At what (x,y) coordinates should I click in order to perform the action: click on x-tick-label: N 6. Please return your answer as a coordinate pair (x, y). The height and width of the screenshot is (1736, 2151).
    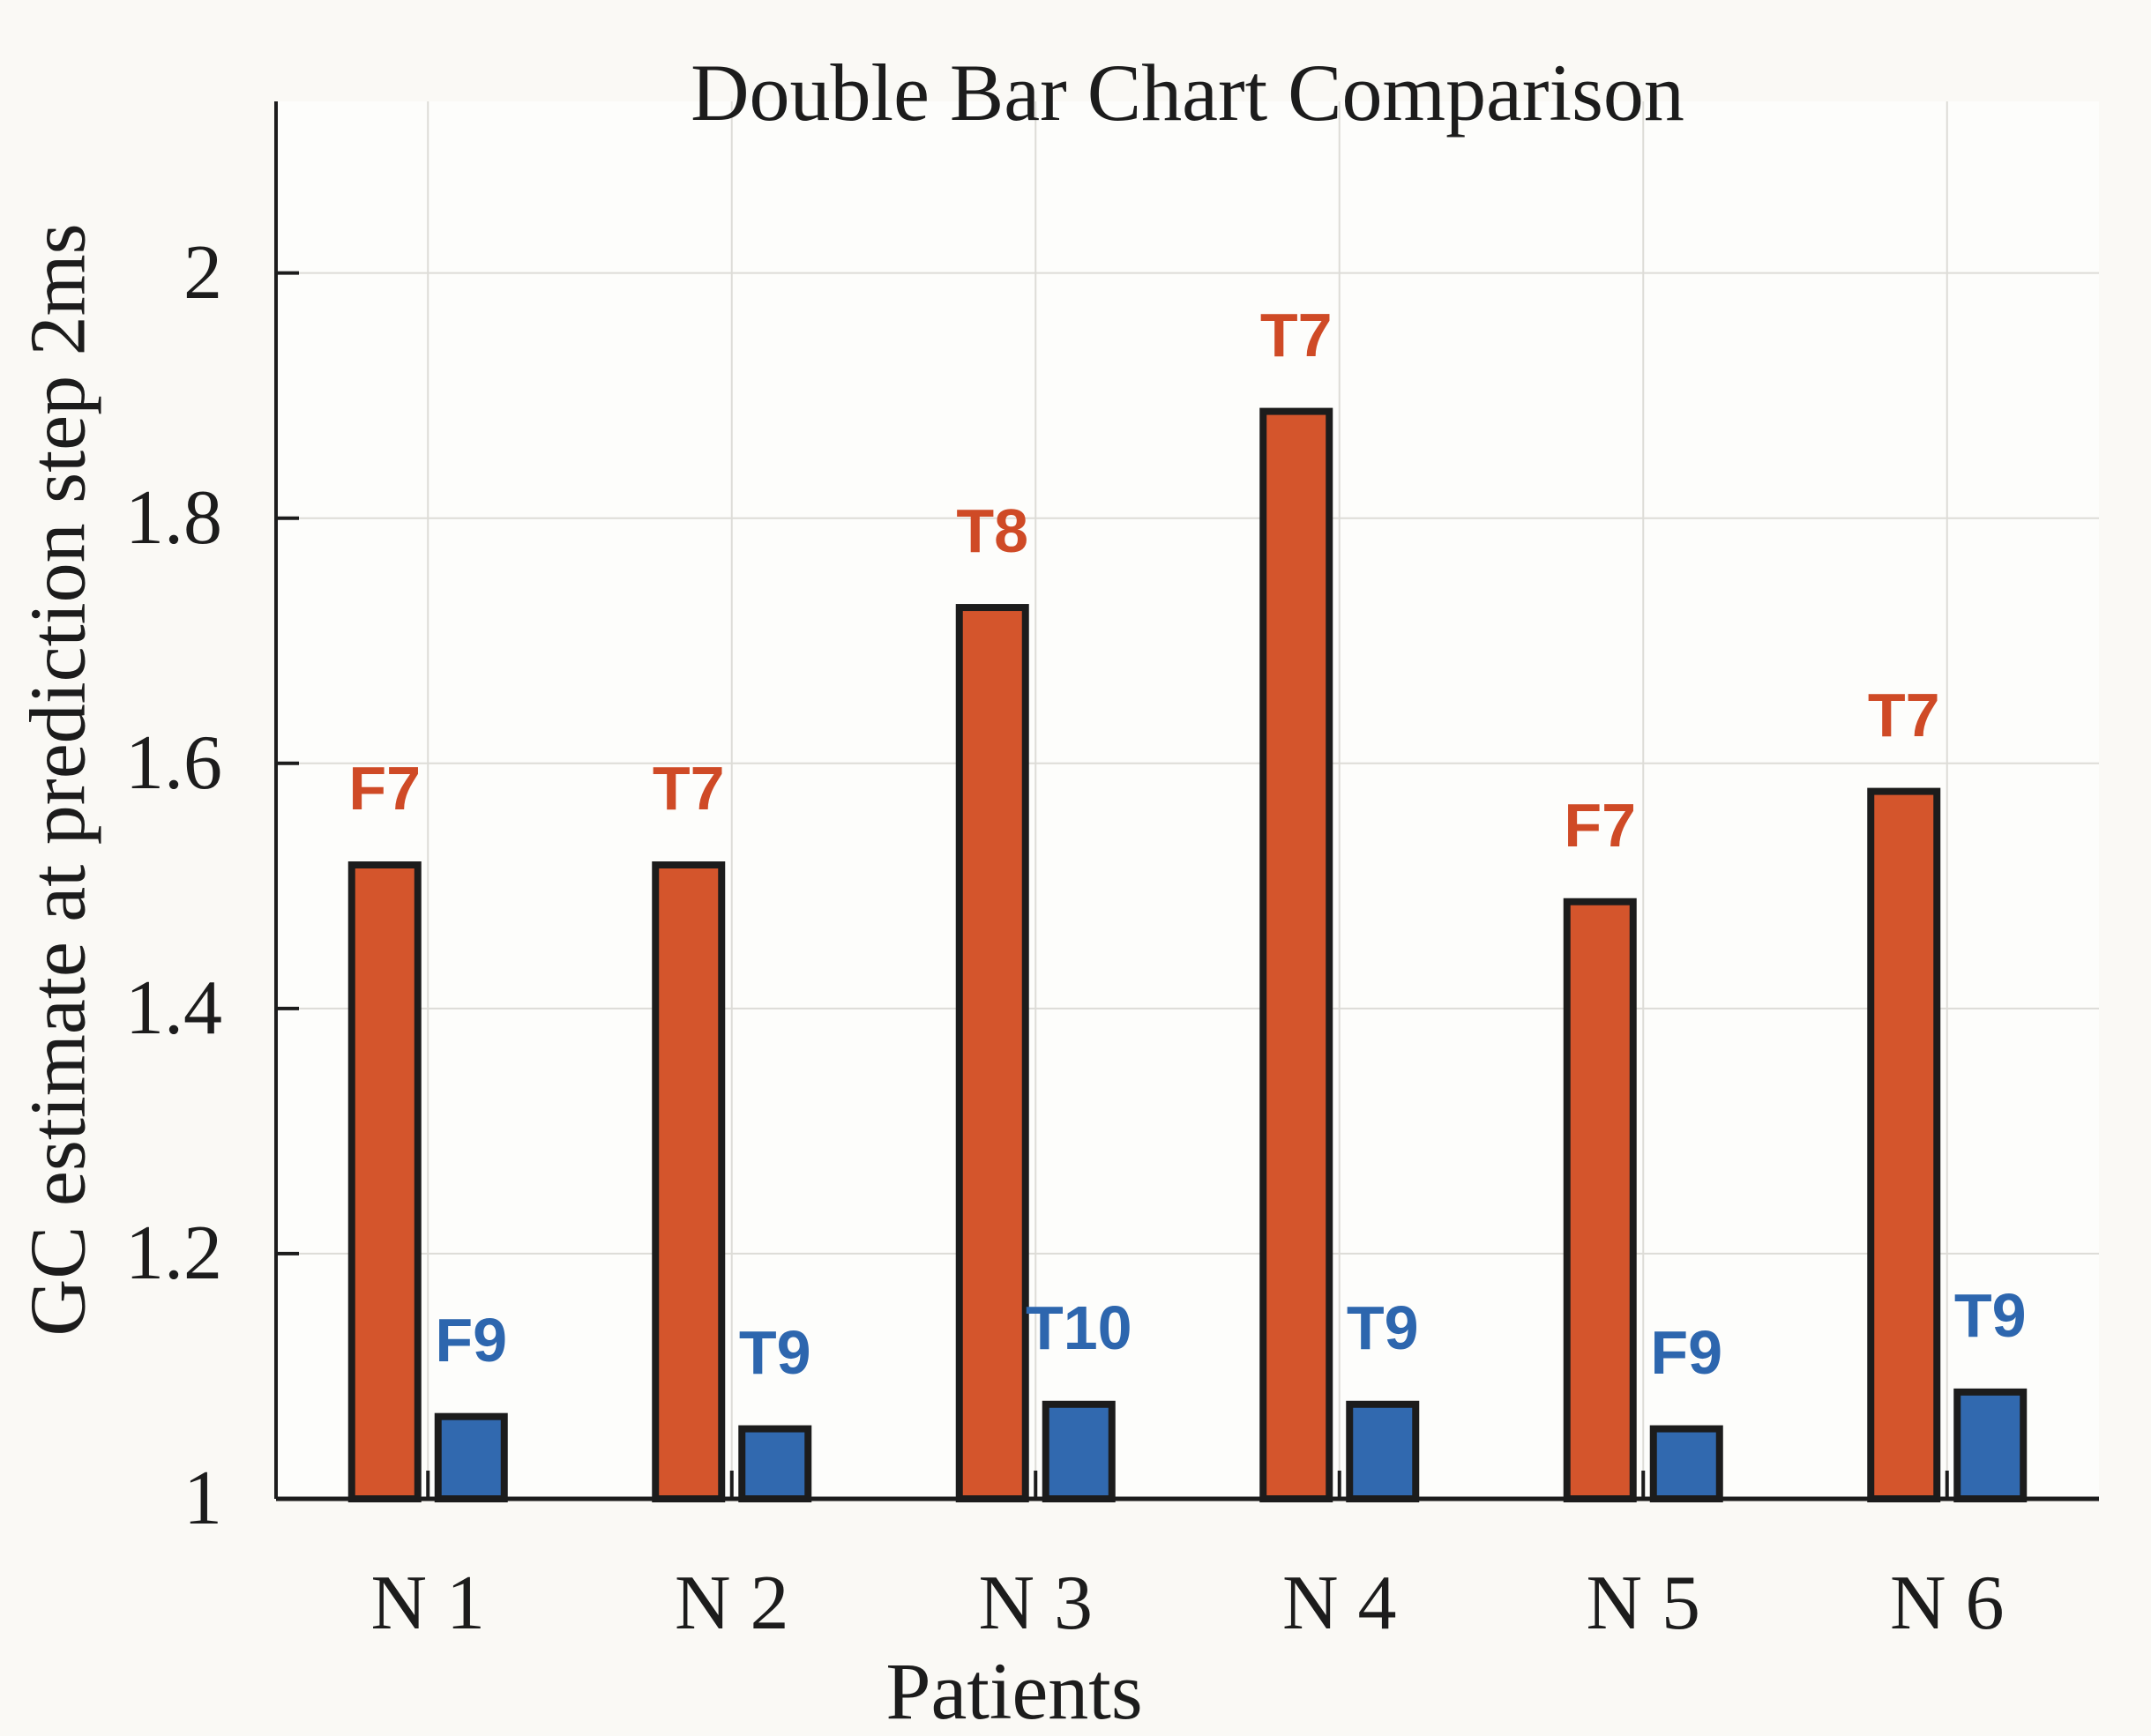
    Looking at the image, I should click on (1947, 1603).